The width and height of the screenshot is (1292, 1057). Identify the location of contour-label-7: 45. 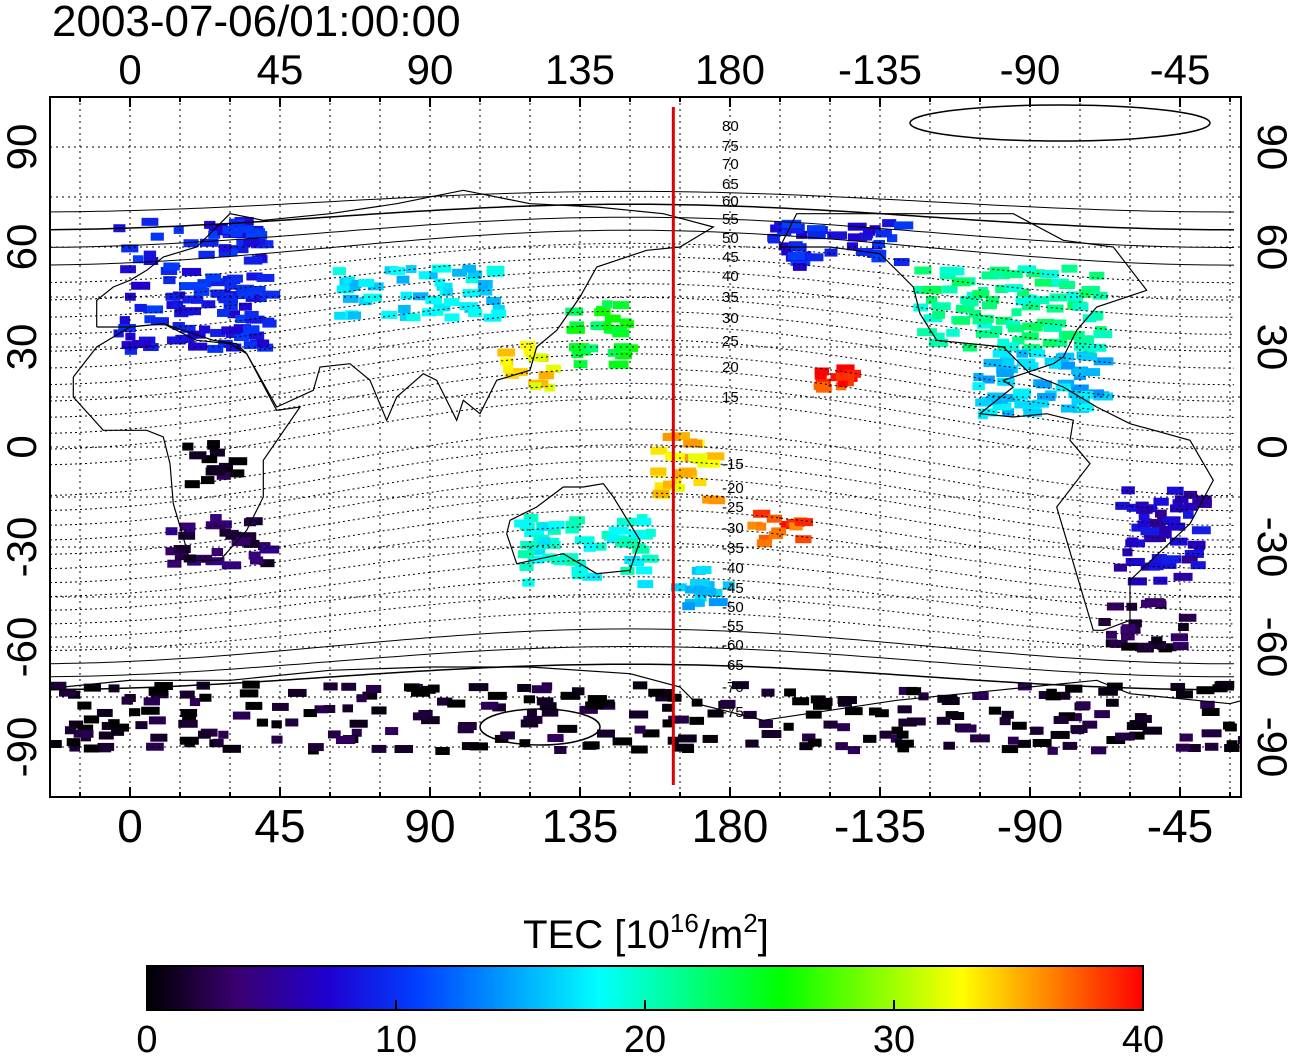
(730, 257).